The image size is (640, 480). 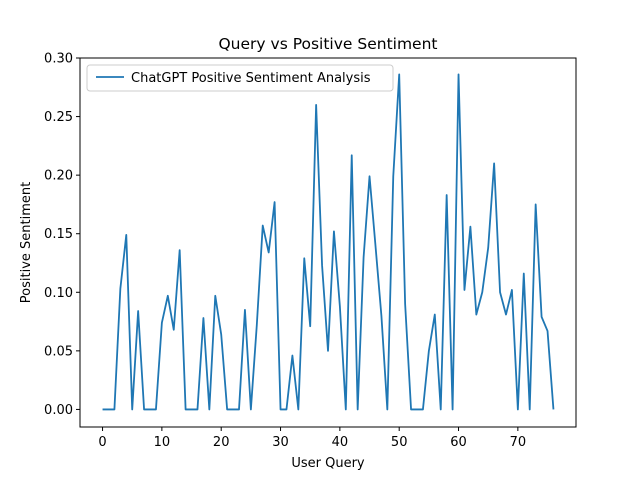 I want to click on y-tick-label: 0.20, so click(x=58, y=176).